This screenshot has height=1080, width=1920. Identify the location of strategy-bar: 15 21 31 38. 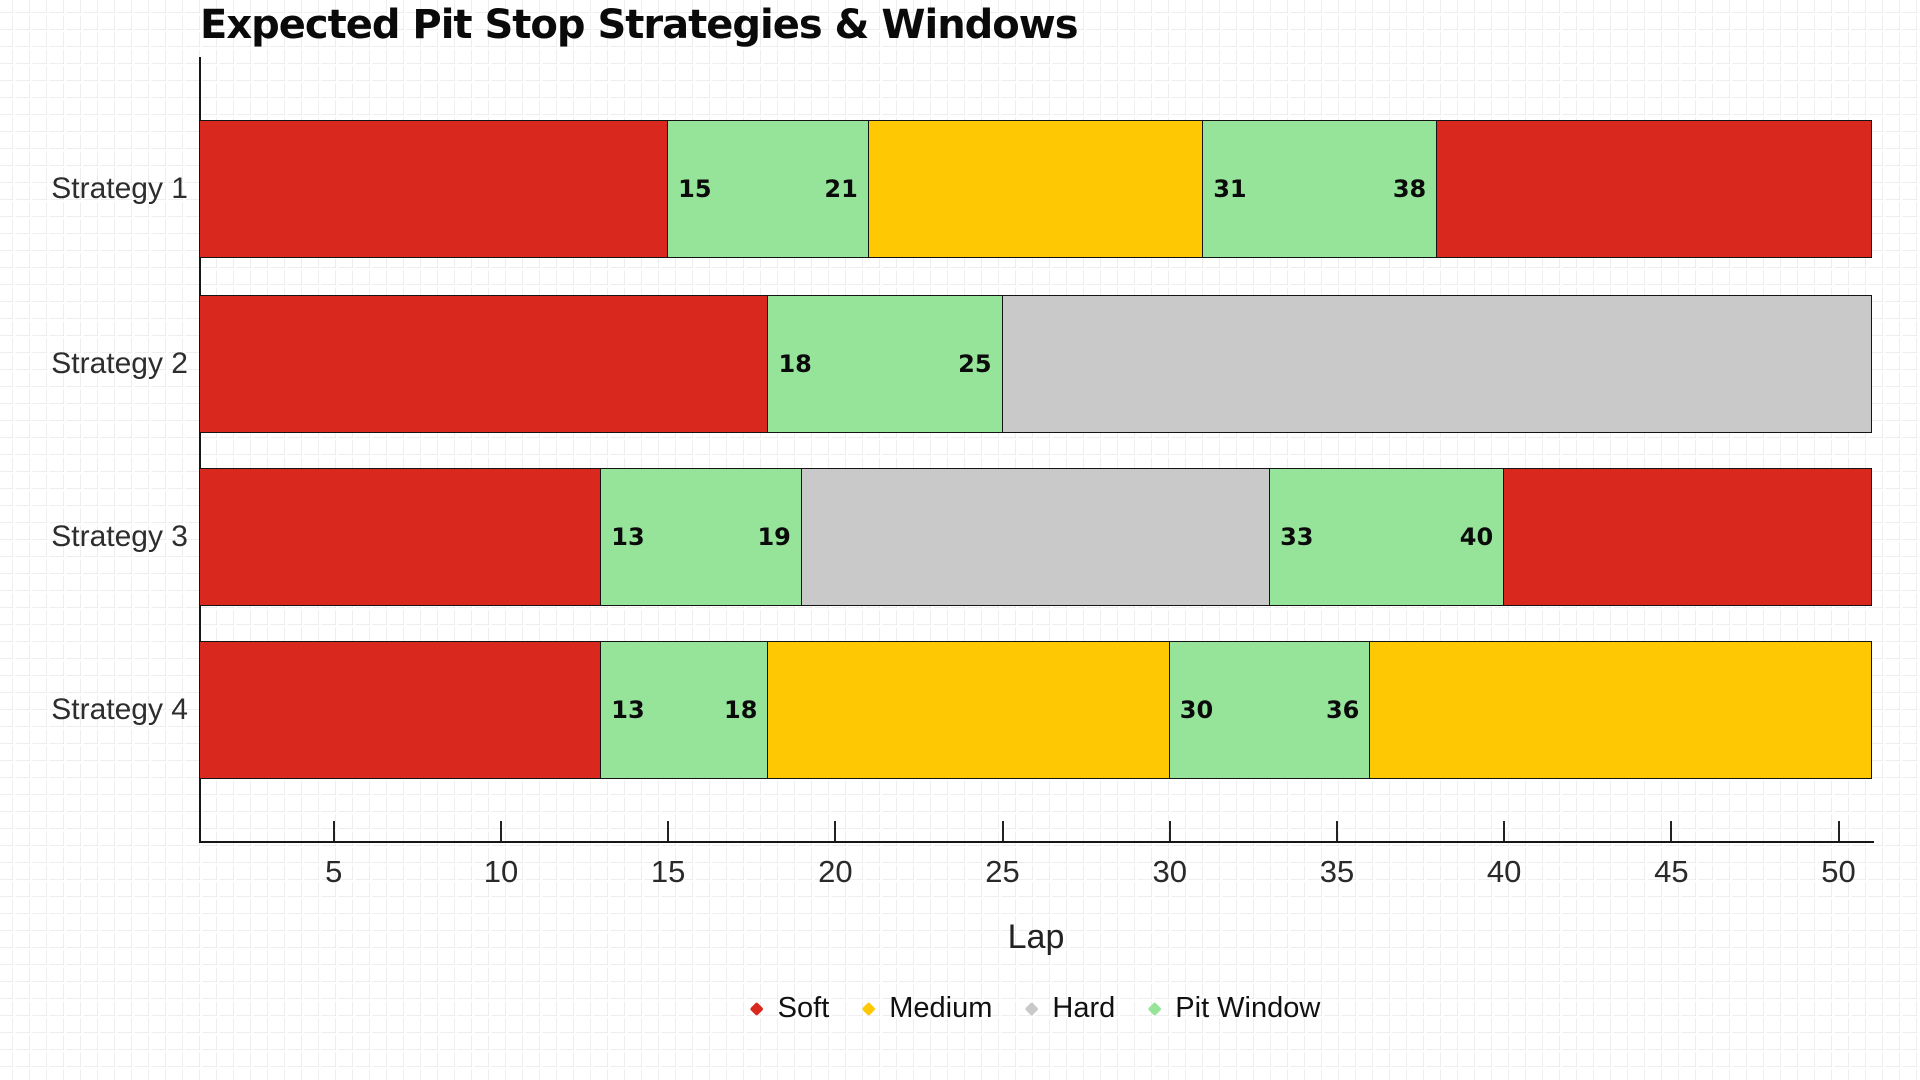
(960, 189).